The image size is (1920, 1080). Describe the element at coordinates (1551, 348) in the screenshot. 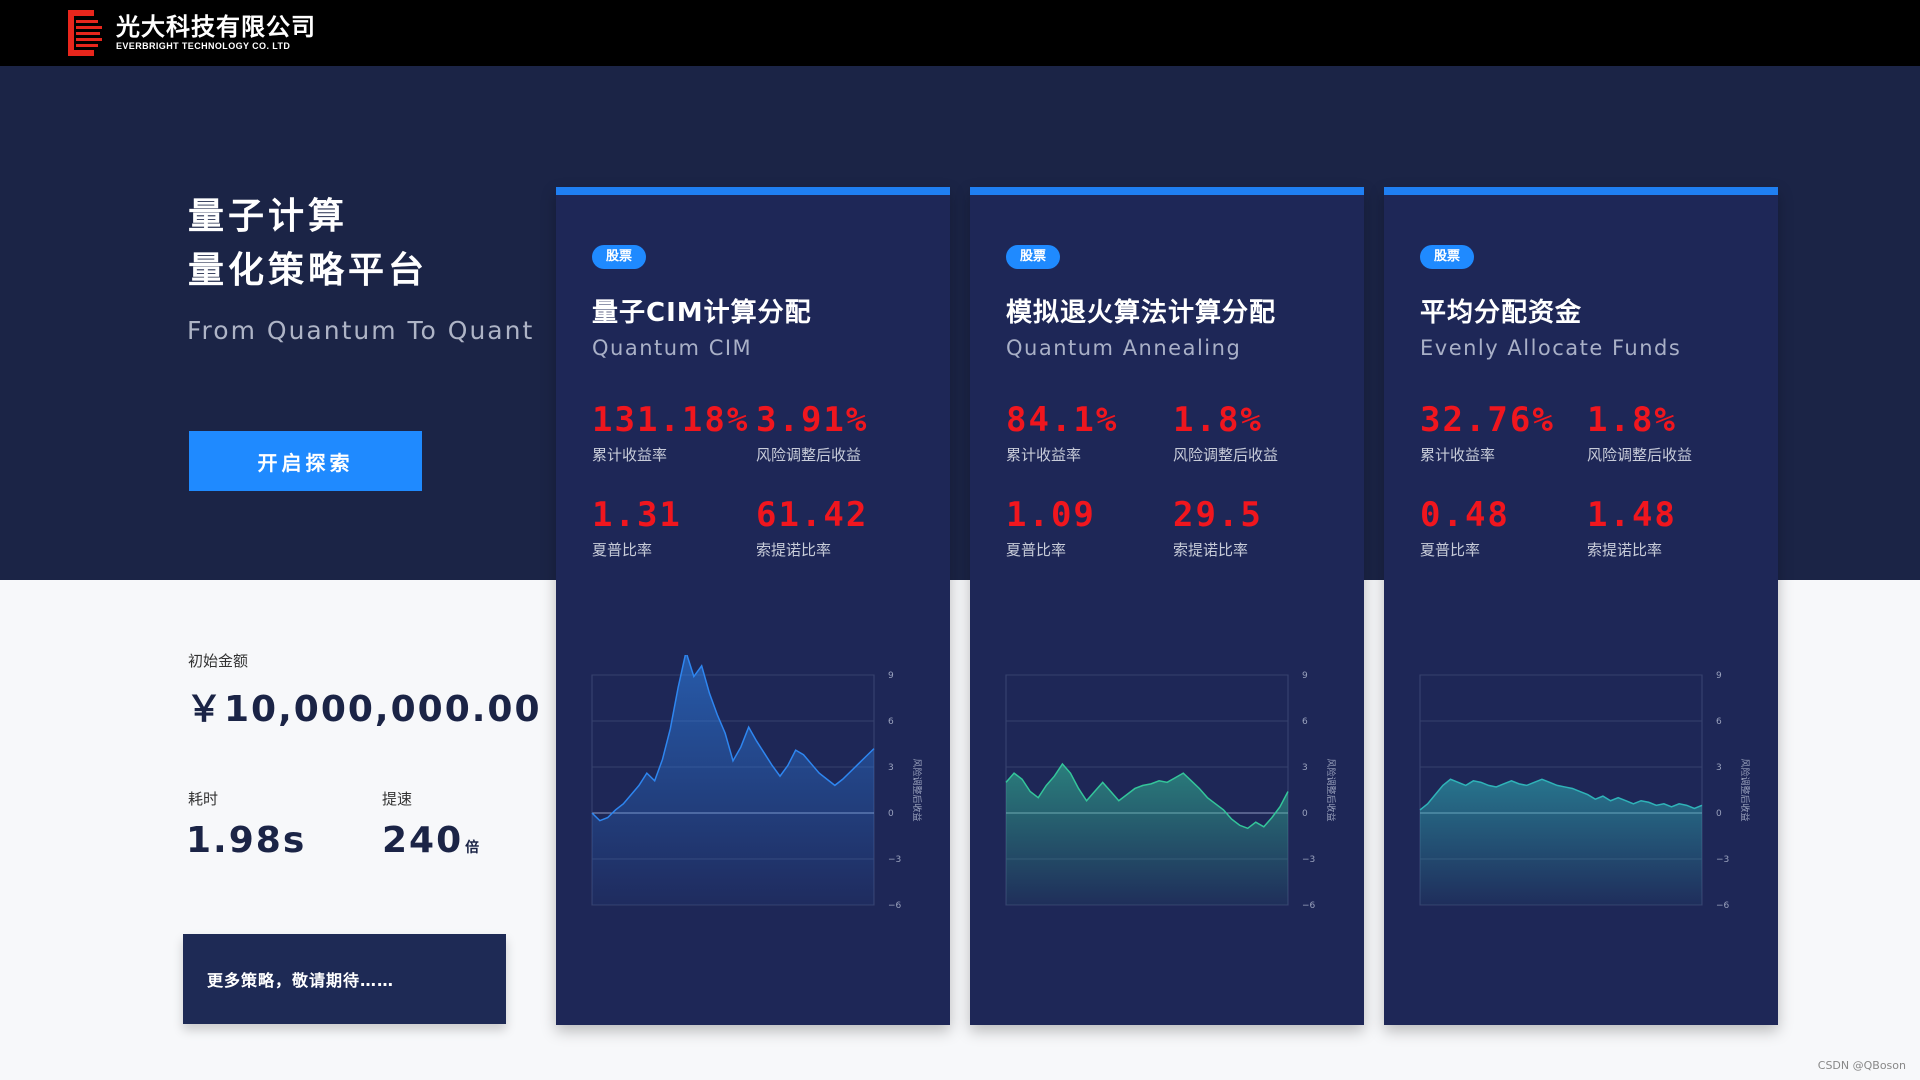

I see `card-subtitle: Evenly Allocate Funds` at that location.